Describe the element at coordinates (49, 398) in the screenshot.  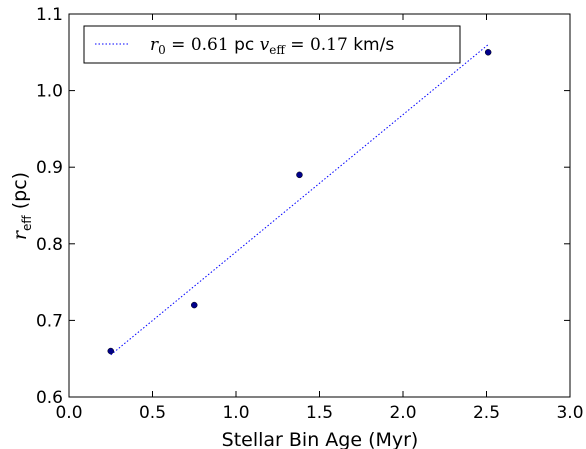
I see `y-tick-label: 0.6` at that location.